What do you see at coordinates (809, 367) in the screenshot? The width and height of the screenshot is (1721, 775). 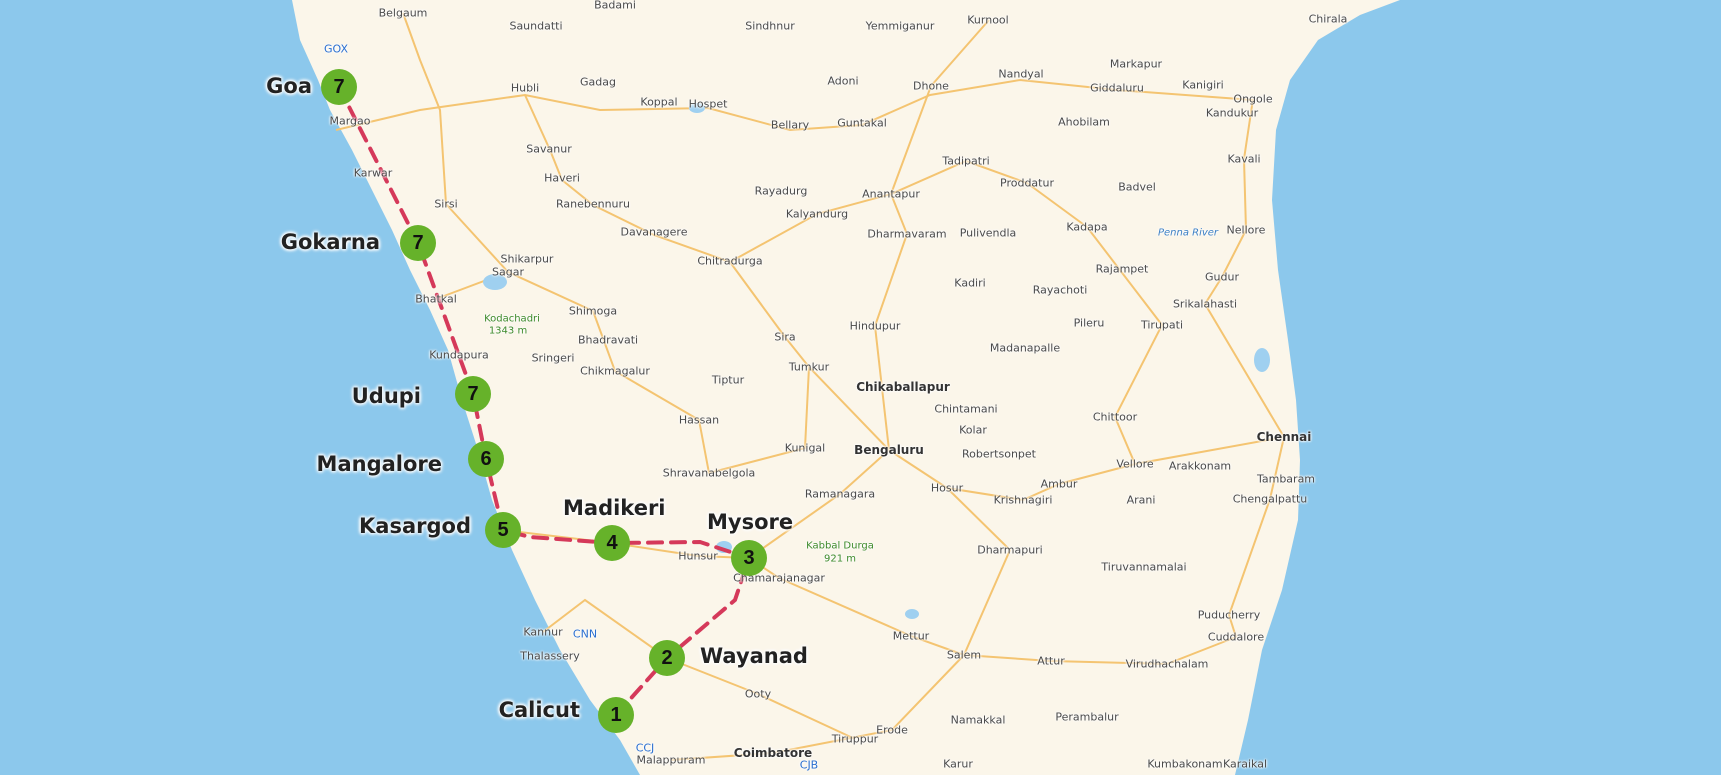 I see `city-label-tumkur: Tumkur` at bounding box center [809, 367].